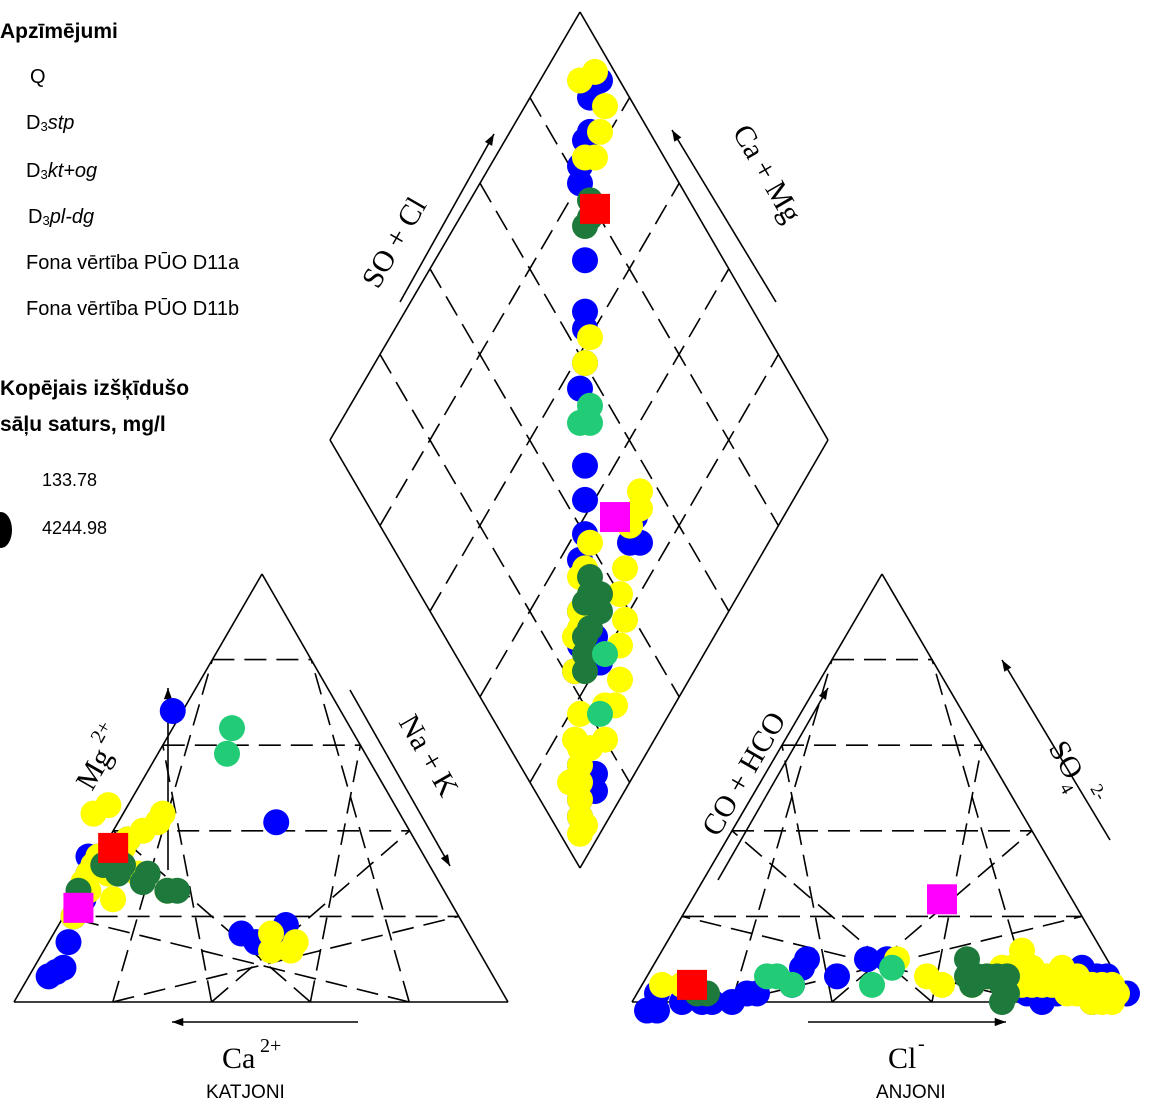 The height and width of the screenshot is (1108, 1149). I want to click on so4-cl-label: SO + Cl, so click(394, 243).